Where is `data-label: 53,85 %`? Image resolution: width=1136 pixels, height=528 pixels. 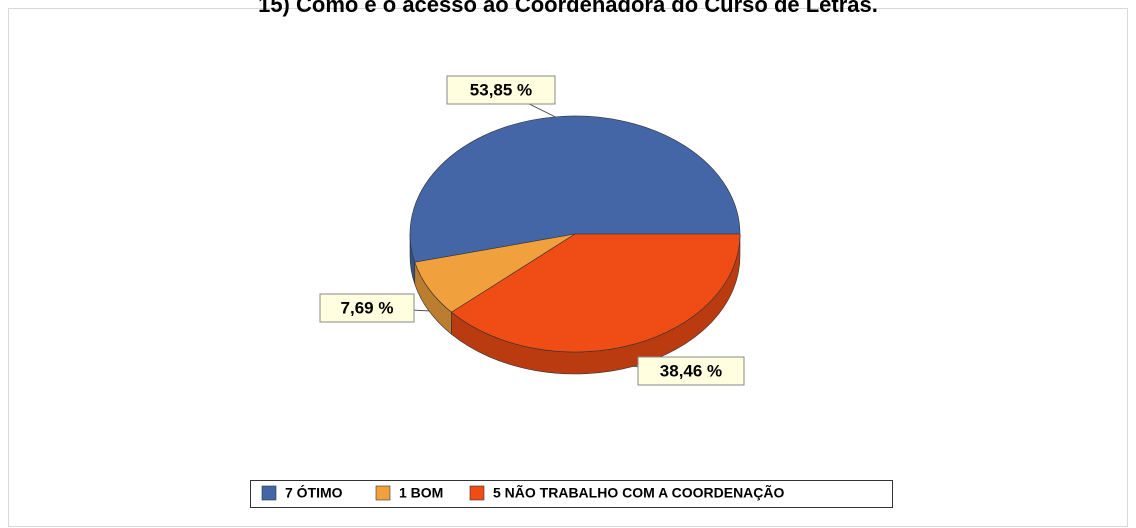 data-label: 53,85 % is located at coordinates (501, 89).